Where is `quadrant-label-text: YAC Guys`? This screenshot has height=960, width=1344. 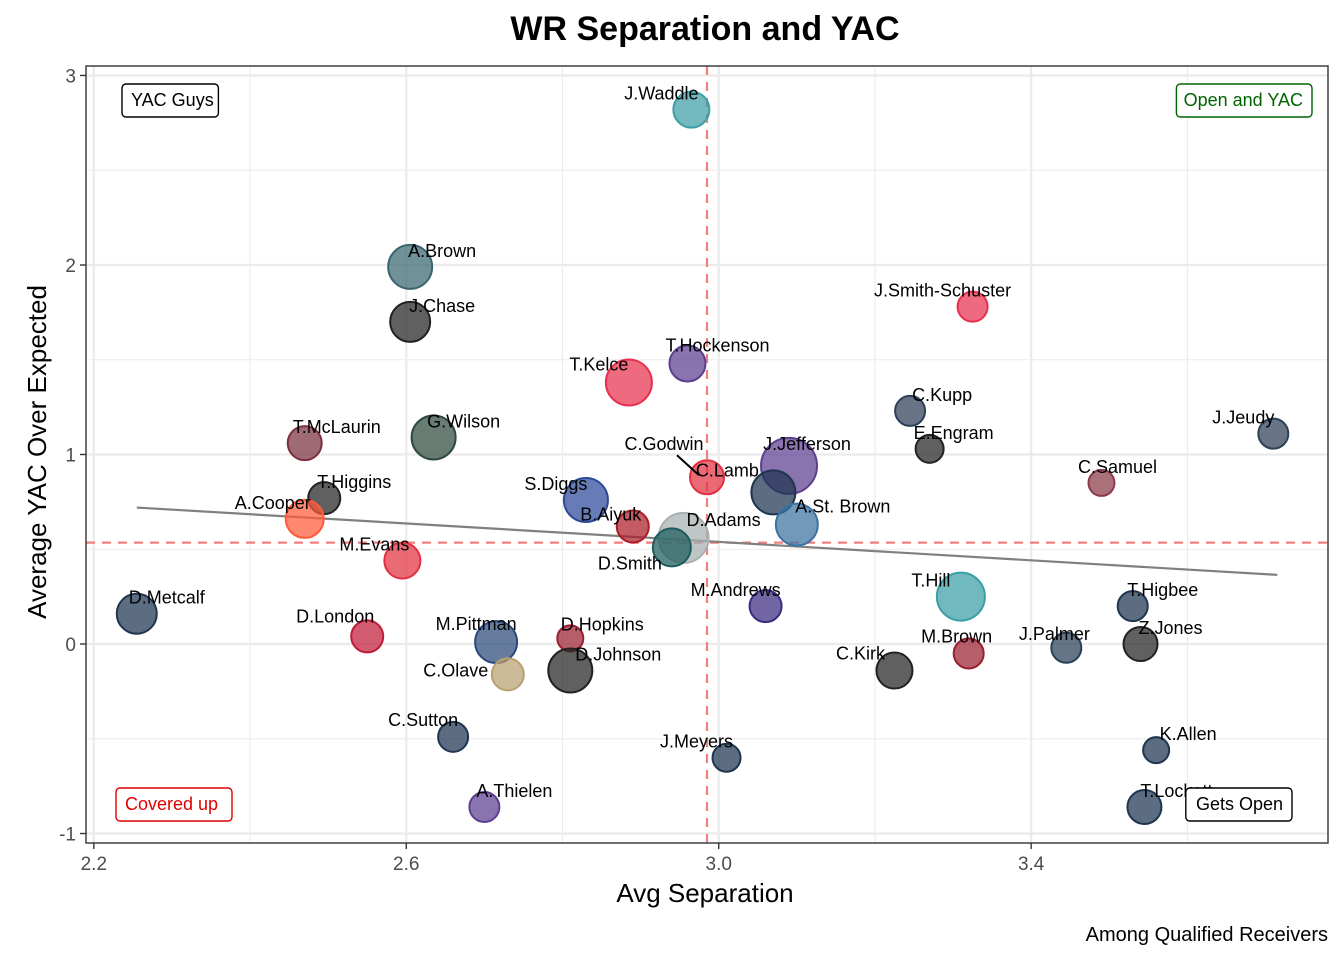
quadrant-label-text: YAC Guys is located at coordinates (172, 100).